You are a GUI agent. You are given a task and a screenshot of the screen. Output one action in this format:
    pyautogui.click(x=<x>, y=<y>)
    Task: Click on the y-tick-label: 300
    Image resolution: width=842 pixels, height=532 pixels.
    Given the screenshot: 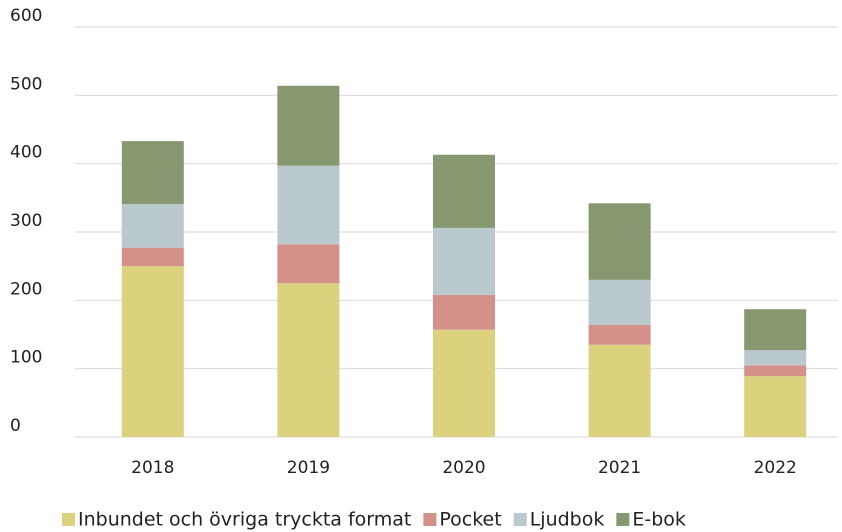 What is the action you would take?
    pyautogui.click(x=26, y=221)
    